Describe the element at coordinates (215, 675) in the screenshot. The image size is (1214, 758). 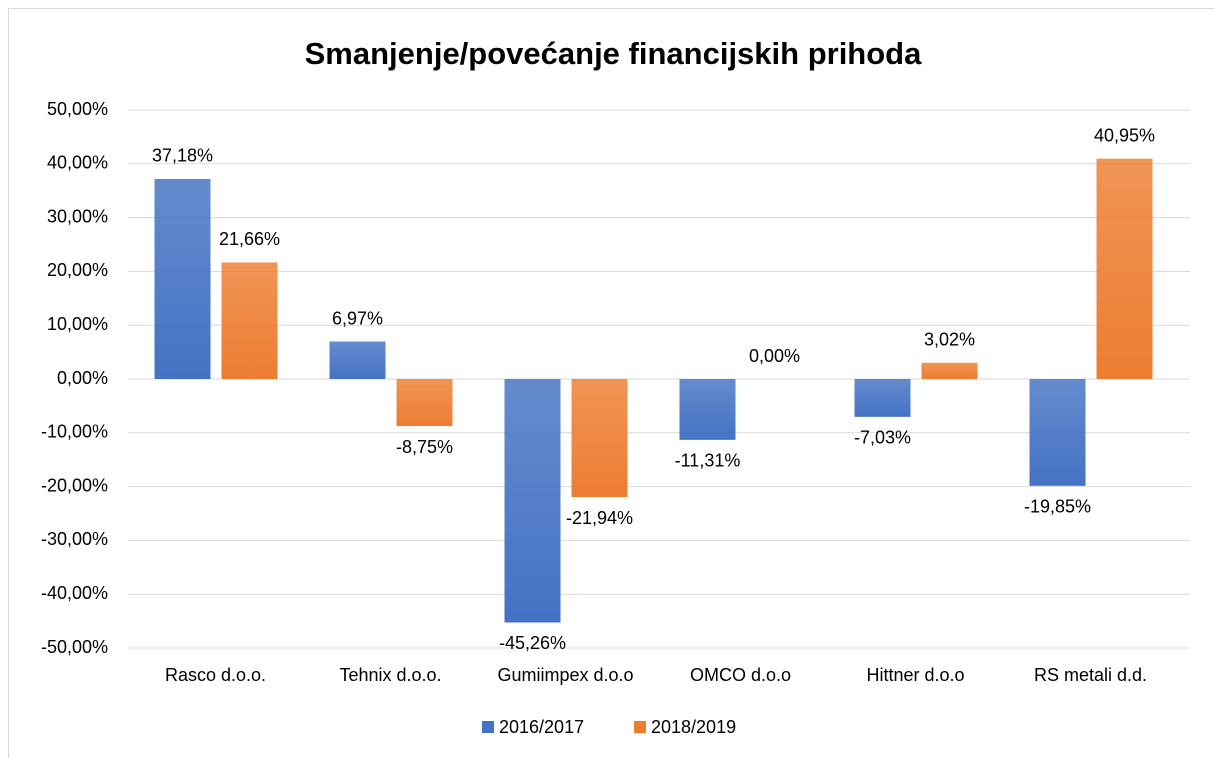
I see `x-tick-label: Rasco d.o.o.` at that location.